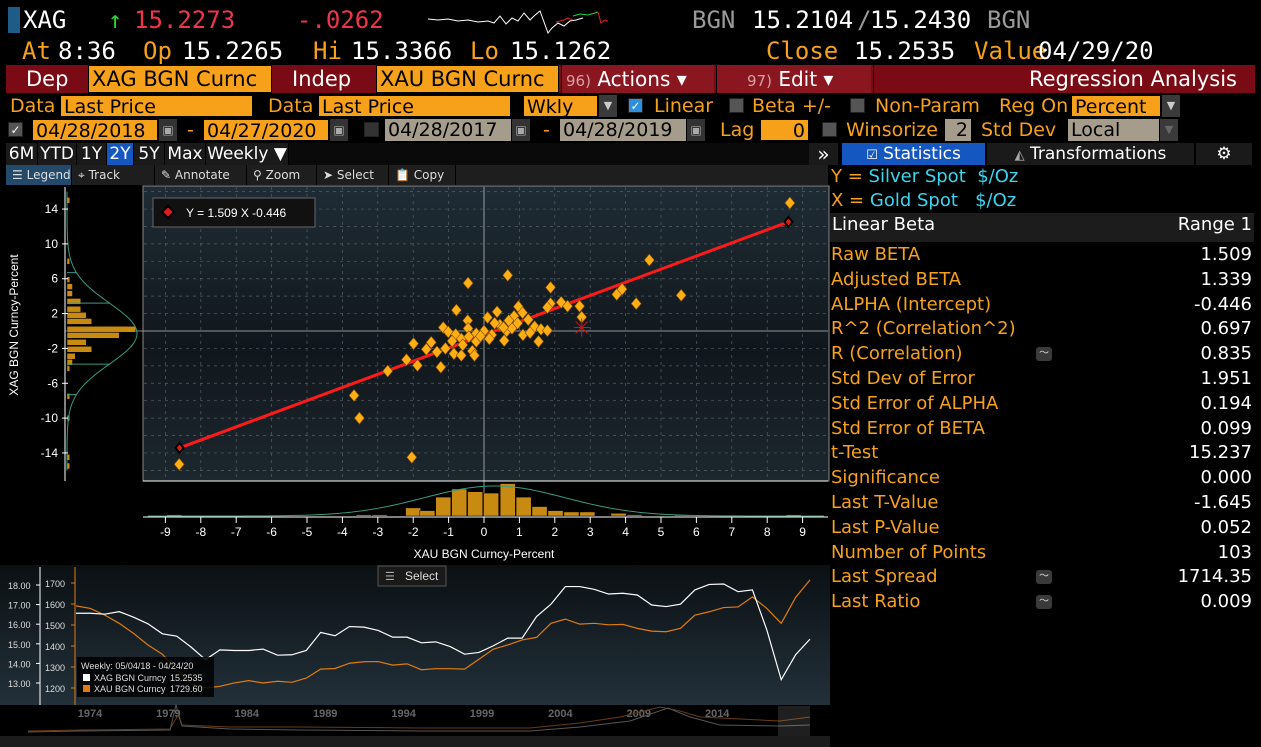  I want to click on time-value: 8:36, so click(87, 51).